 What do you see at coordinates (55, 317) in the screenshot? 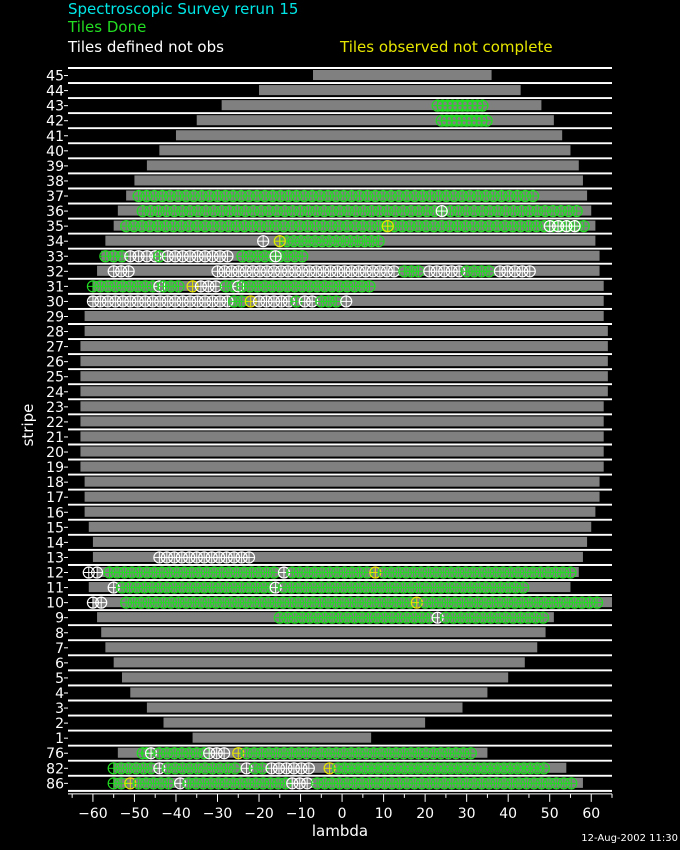
I see `stripe-label: 29` at bounding box center [55, 317].